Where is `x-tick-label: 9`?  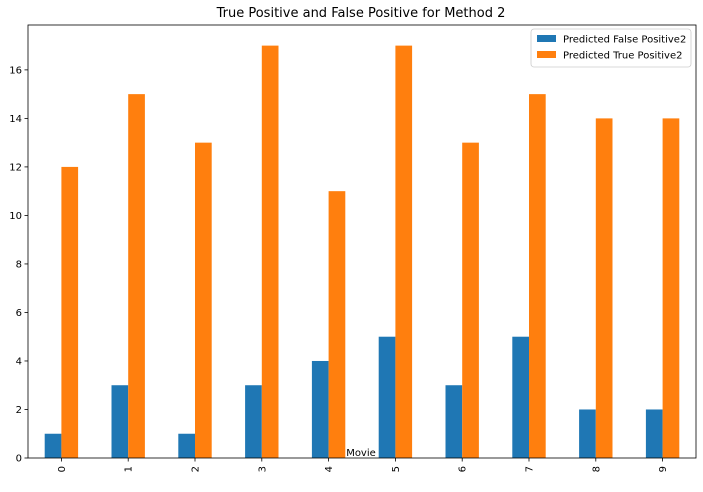
x-tick-label: 9 is located at coordinates (663, 469).